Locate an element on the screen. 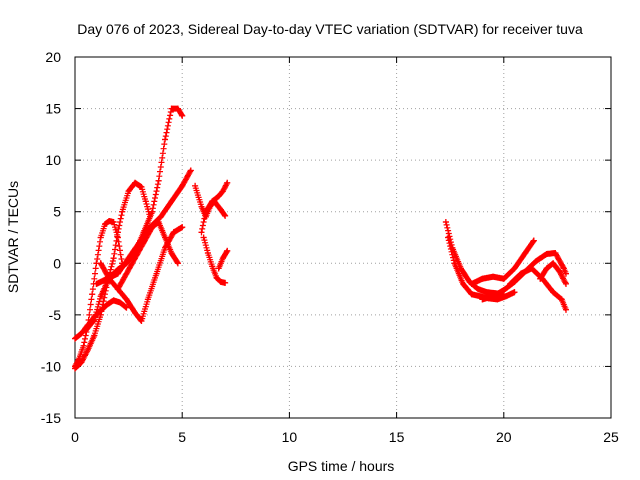  x-tick-label: 20 is located at coordinates (504, 437).